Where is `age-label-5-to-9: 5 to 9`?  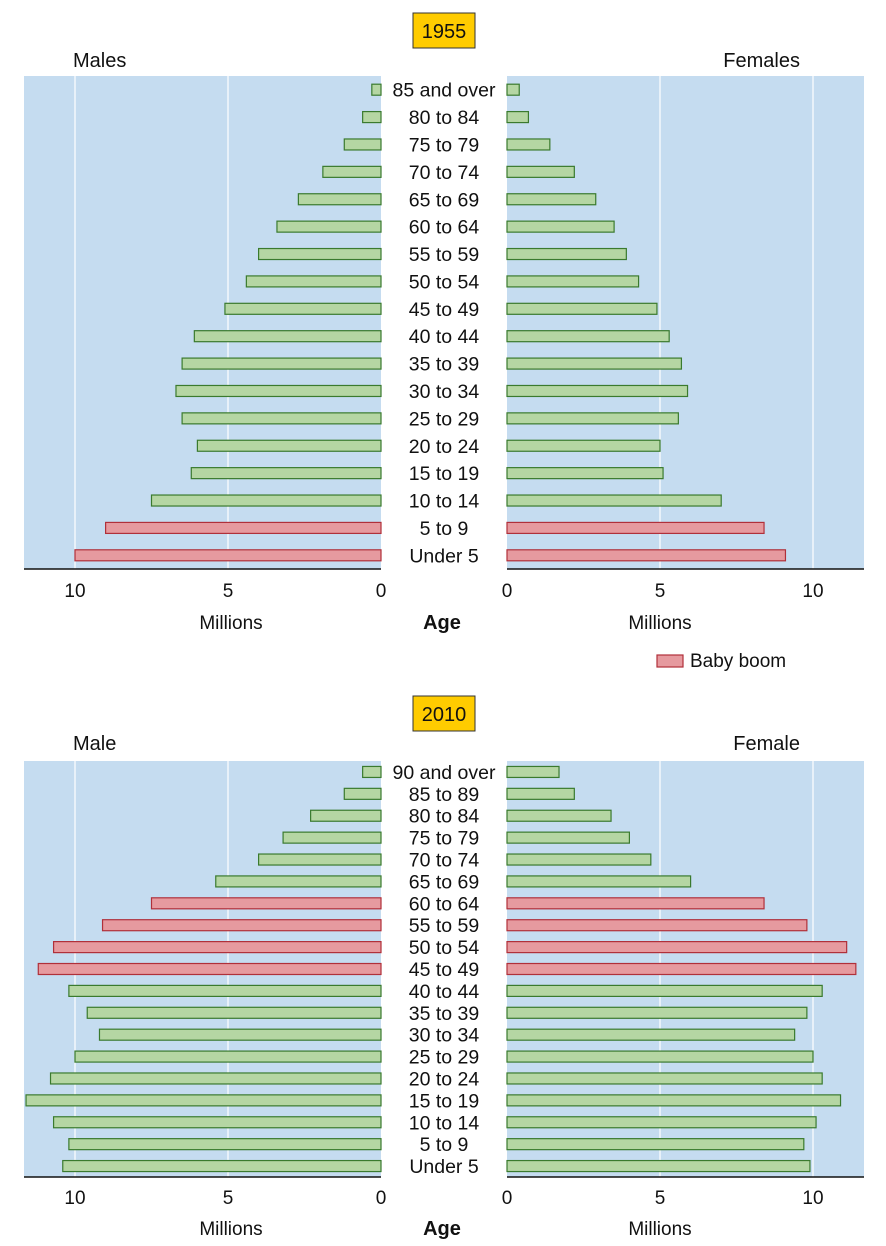 age-label-5-to-9: 5 to 9 is located at coordinates (444, 1145).